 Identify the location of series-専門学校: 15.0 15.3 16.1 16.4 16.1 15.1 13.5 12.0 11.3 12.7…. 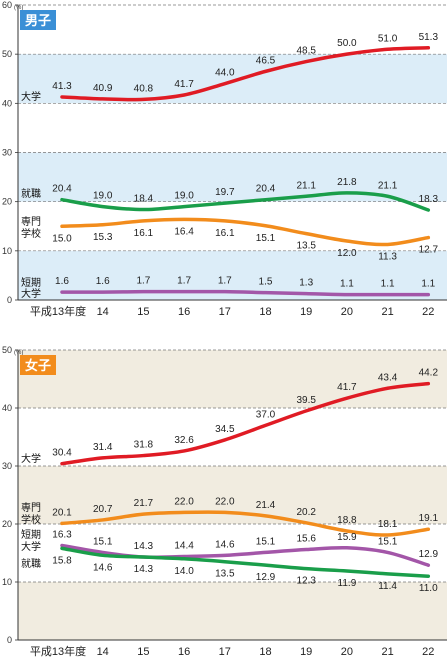
(229, 239).